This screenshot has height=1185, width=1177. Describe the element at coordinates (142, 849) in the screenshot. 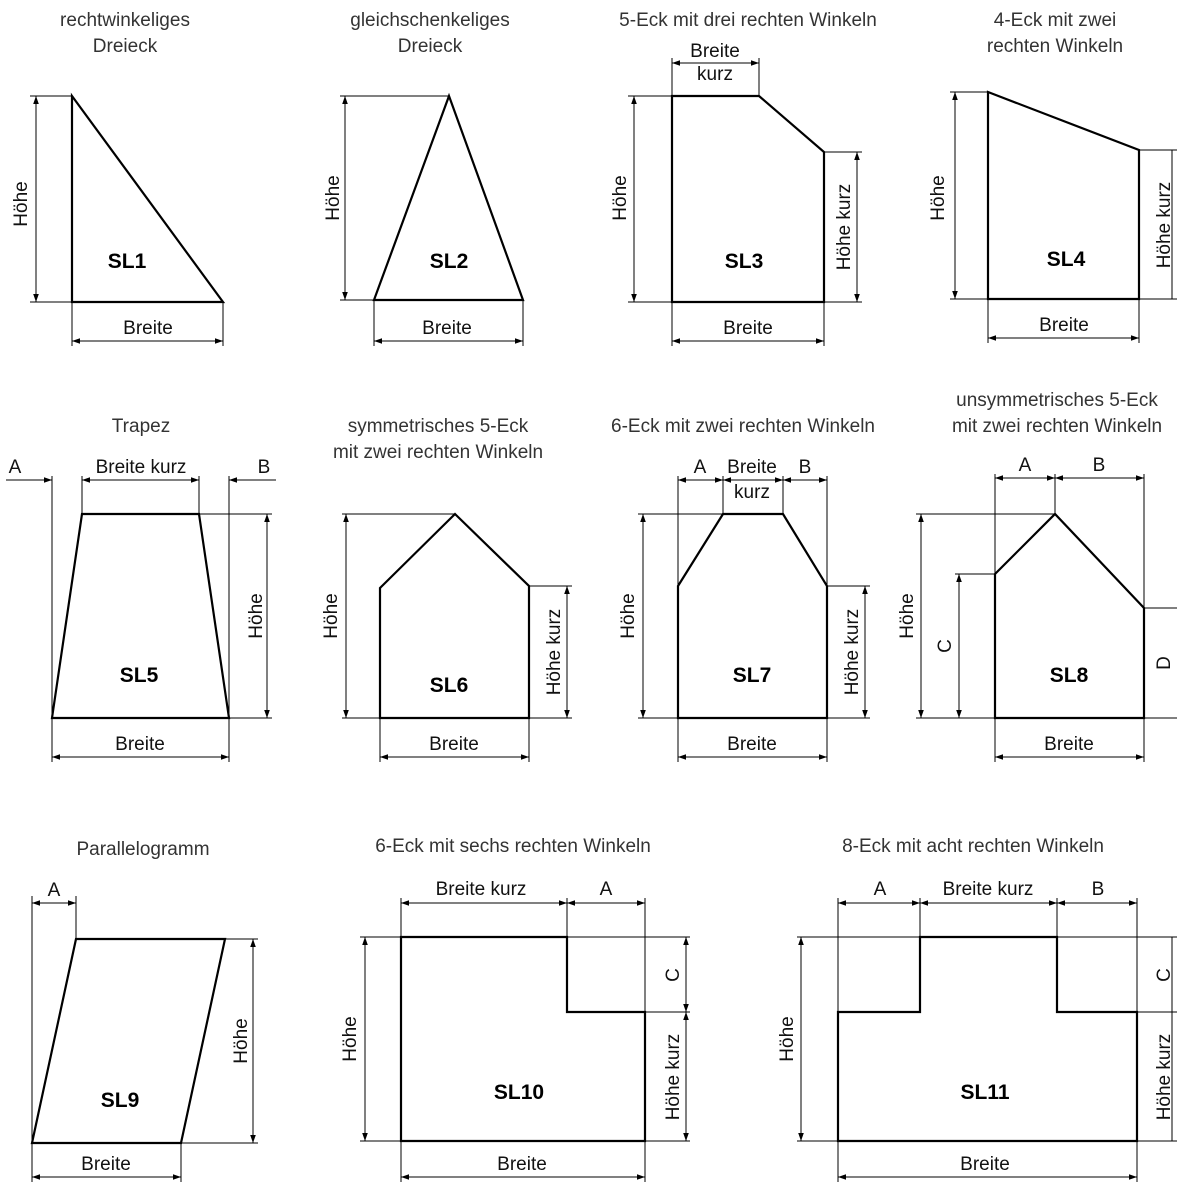

I see `sl9-title: Parallelogramm` at that location.